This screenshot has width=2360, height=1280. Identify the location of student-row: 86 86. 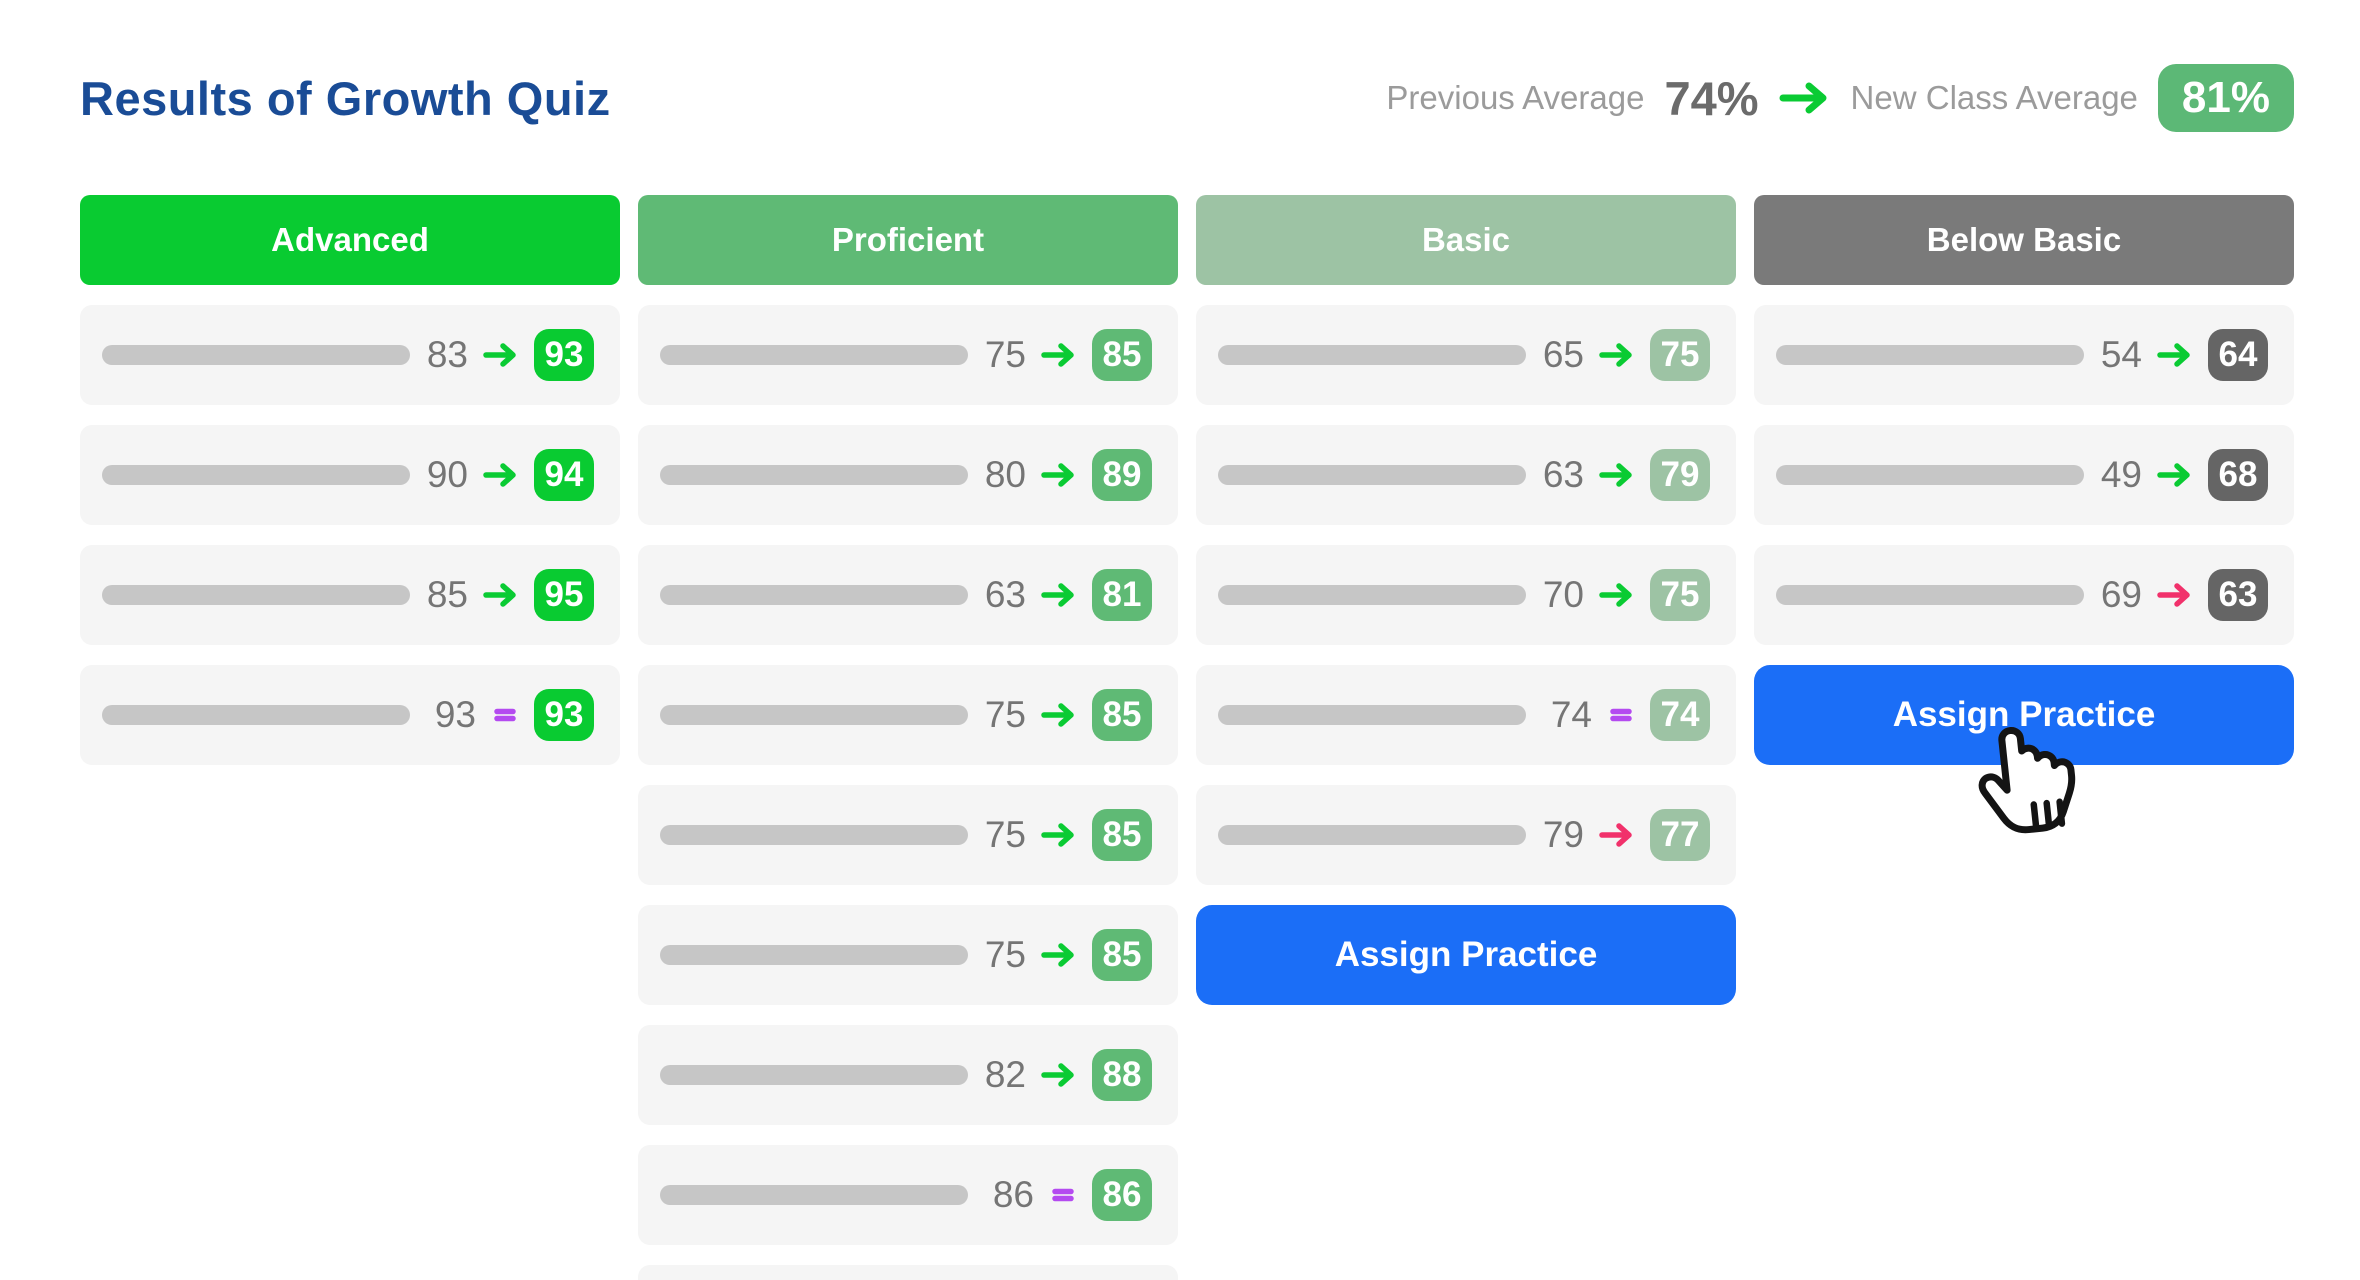
(908, 1195).